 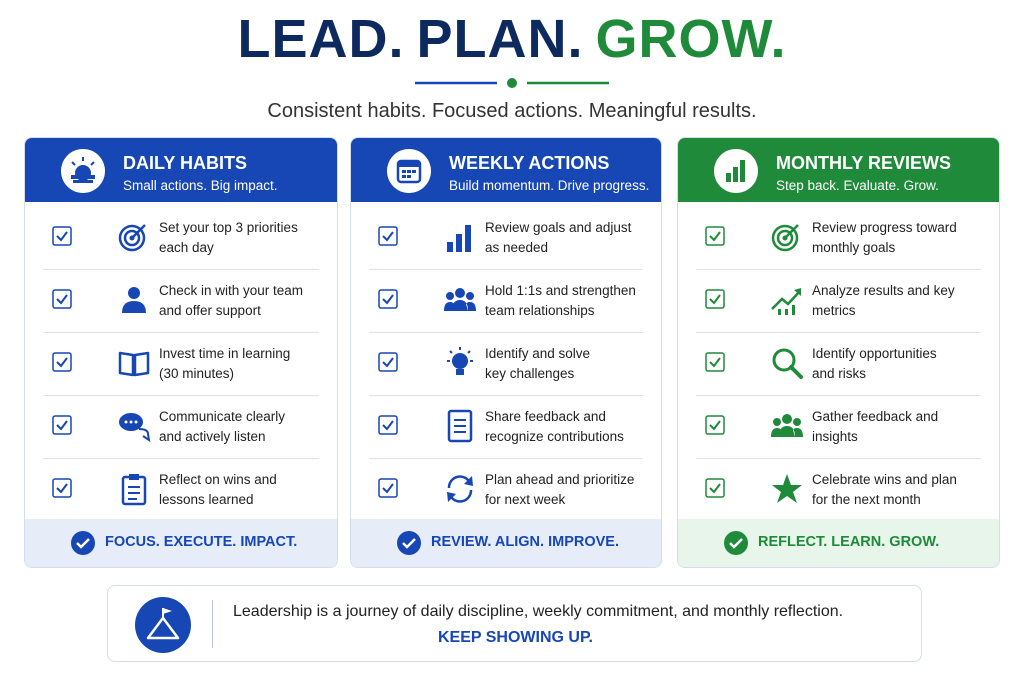 What do you see at coordinates (537, 364) in the screenshot?
I see `item-text: Identify and solve key challenges` at bounding box center [537, 364].